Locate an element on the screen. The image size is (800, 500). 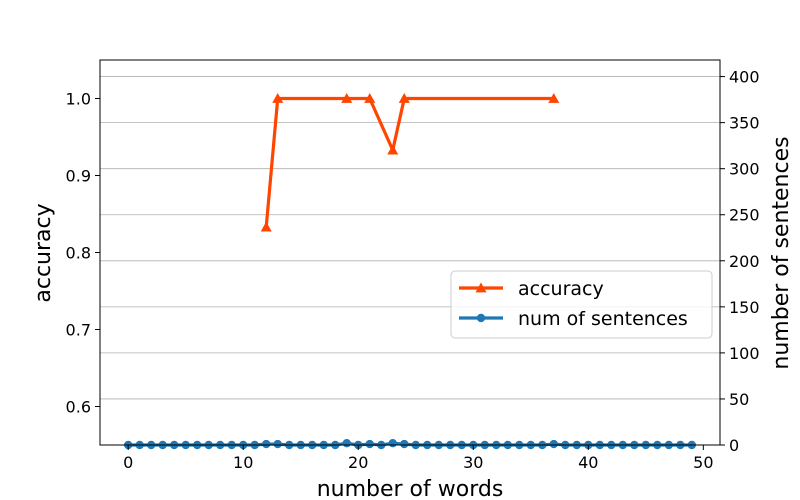
y-right-tick-label: 0 is located at coordinates (734, 445).